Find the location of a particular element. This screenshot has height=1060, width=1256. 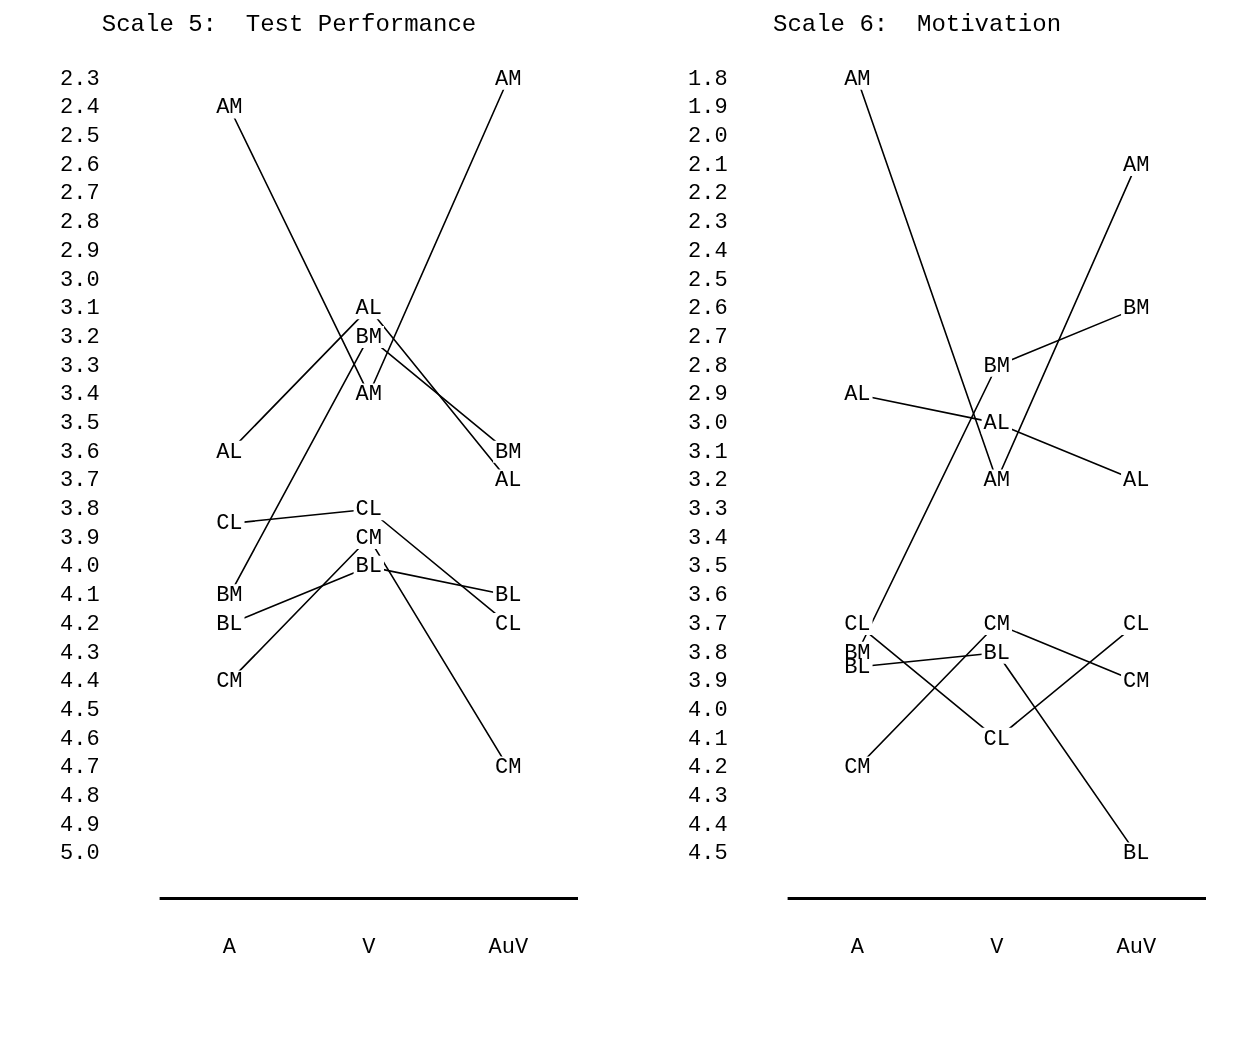

y-tick-label: 2.1 is located at coordinates (708, 165).